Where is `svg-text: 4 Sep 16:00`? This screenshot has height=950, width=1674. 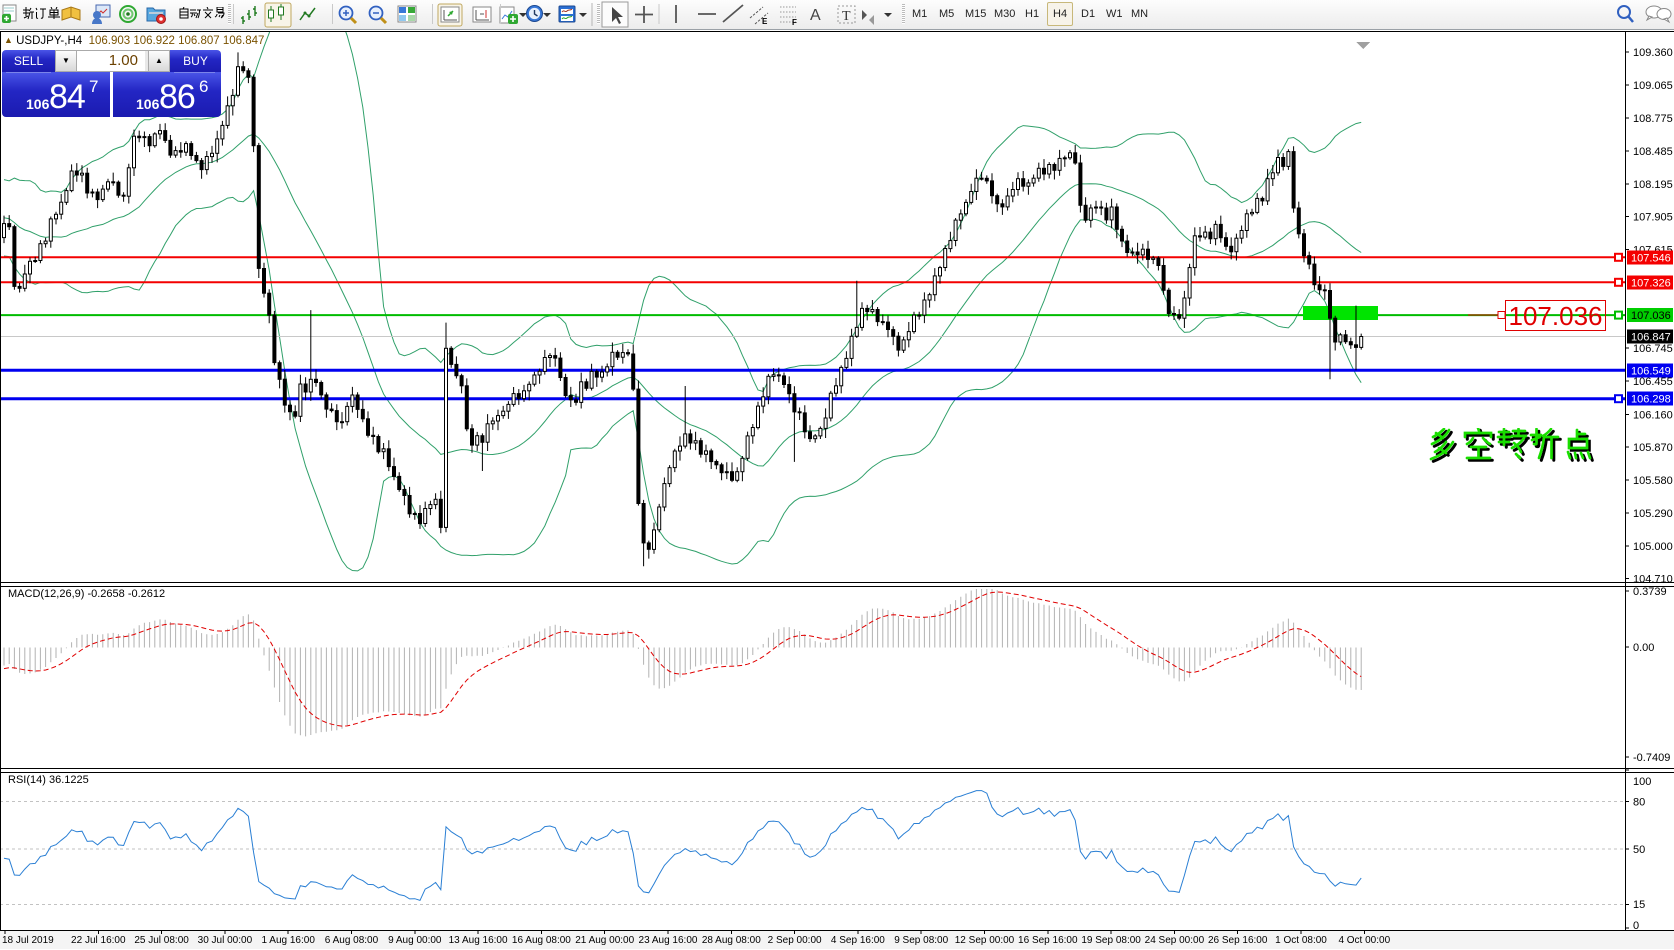
svg-text: 4 Sep 16:00 is located at coordinates (858, 940).